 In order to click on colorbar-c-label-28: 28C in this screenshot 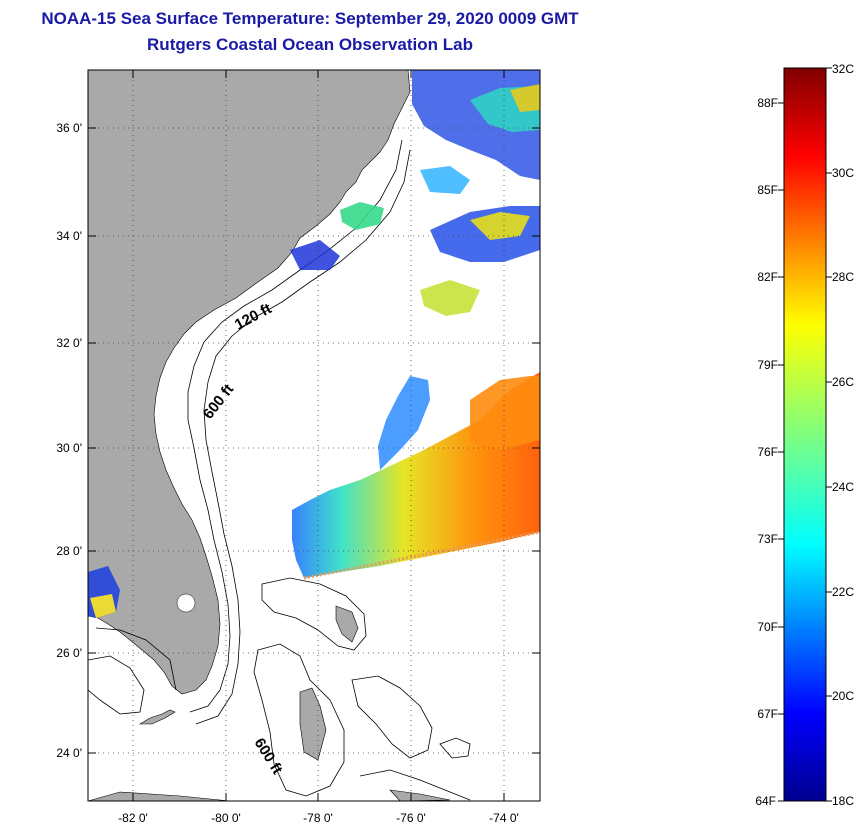, I will do `click(843, 277)`.